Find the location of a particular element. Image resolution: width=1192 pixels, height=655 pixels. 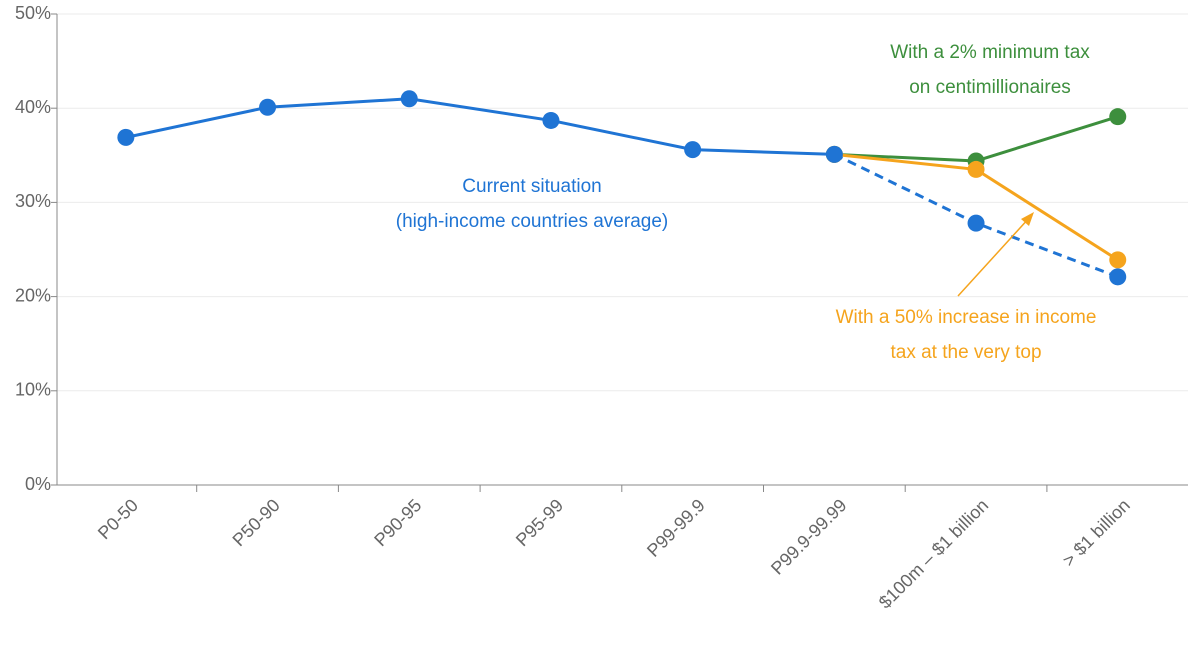

series-label: With a 50% increase in income is located at coordinates (966, 317).